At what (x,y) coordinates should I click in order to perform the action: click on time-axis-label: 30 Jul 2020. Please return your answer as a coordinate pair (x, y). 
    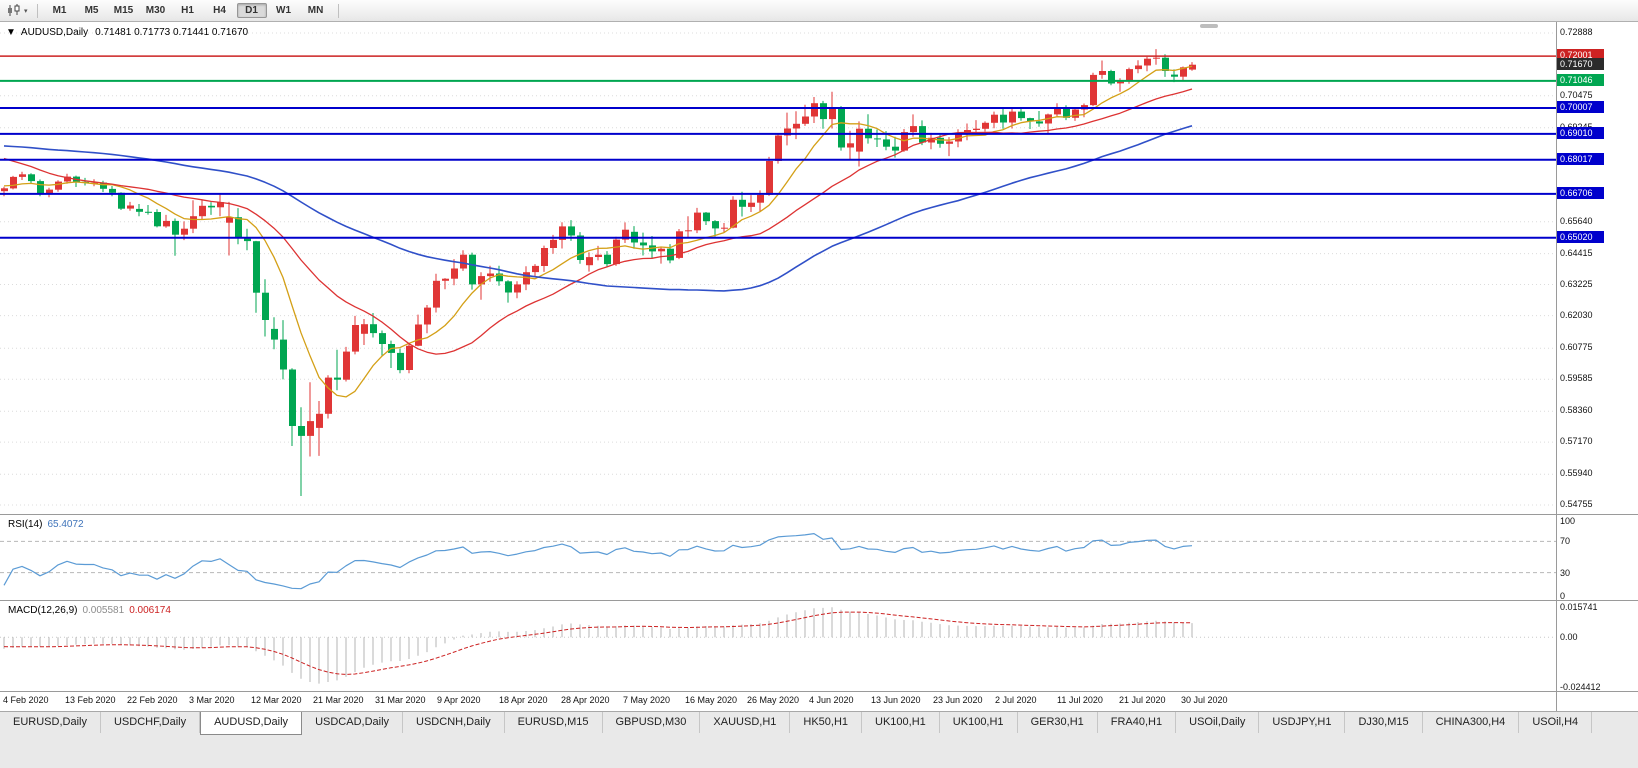
    Looking at the image, I should click on (1204, 700).